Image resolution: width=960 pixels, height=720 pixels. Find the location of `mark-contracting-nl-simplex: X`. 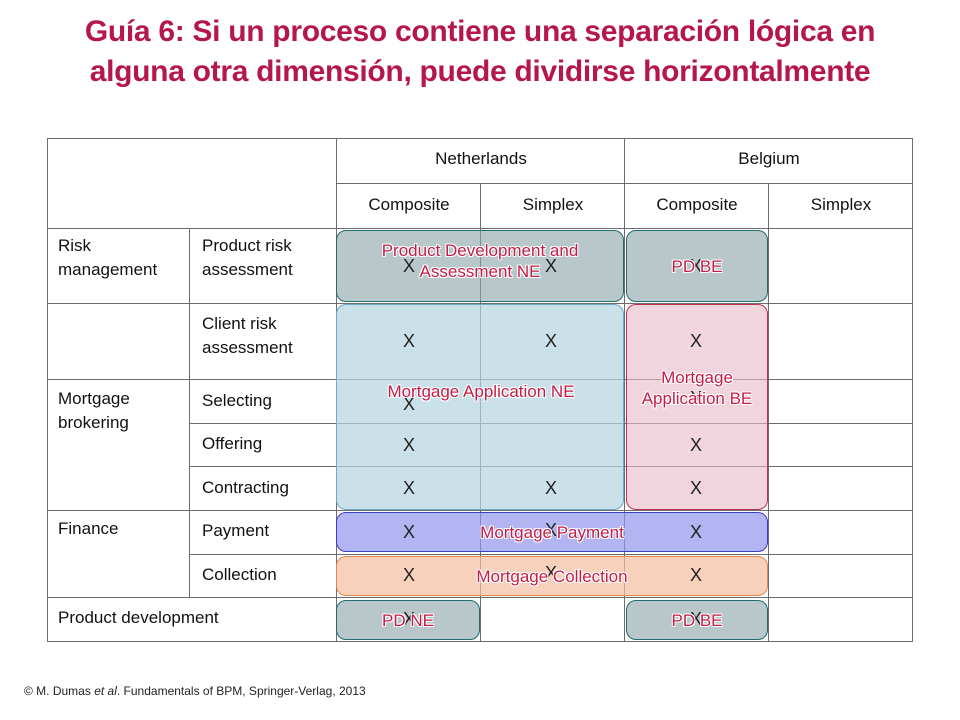

mark-contracting-nl-simplex: X is located at coordinates (550, 488).